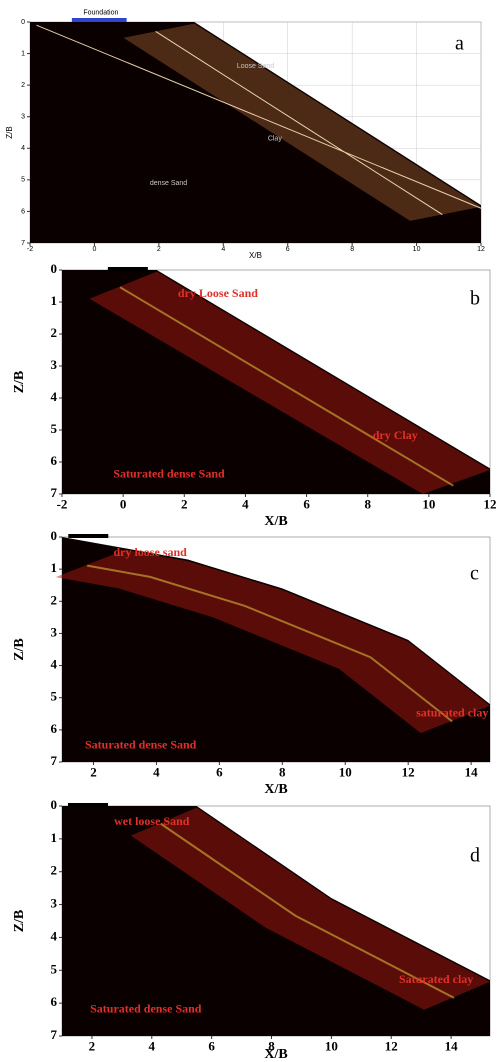 This screenshot has width=497, height=1062. I want to click on annotation: Saturated clay, so click(436, 979).